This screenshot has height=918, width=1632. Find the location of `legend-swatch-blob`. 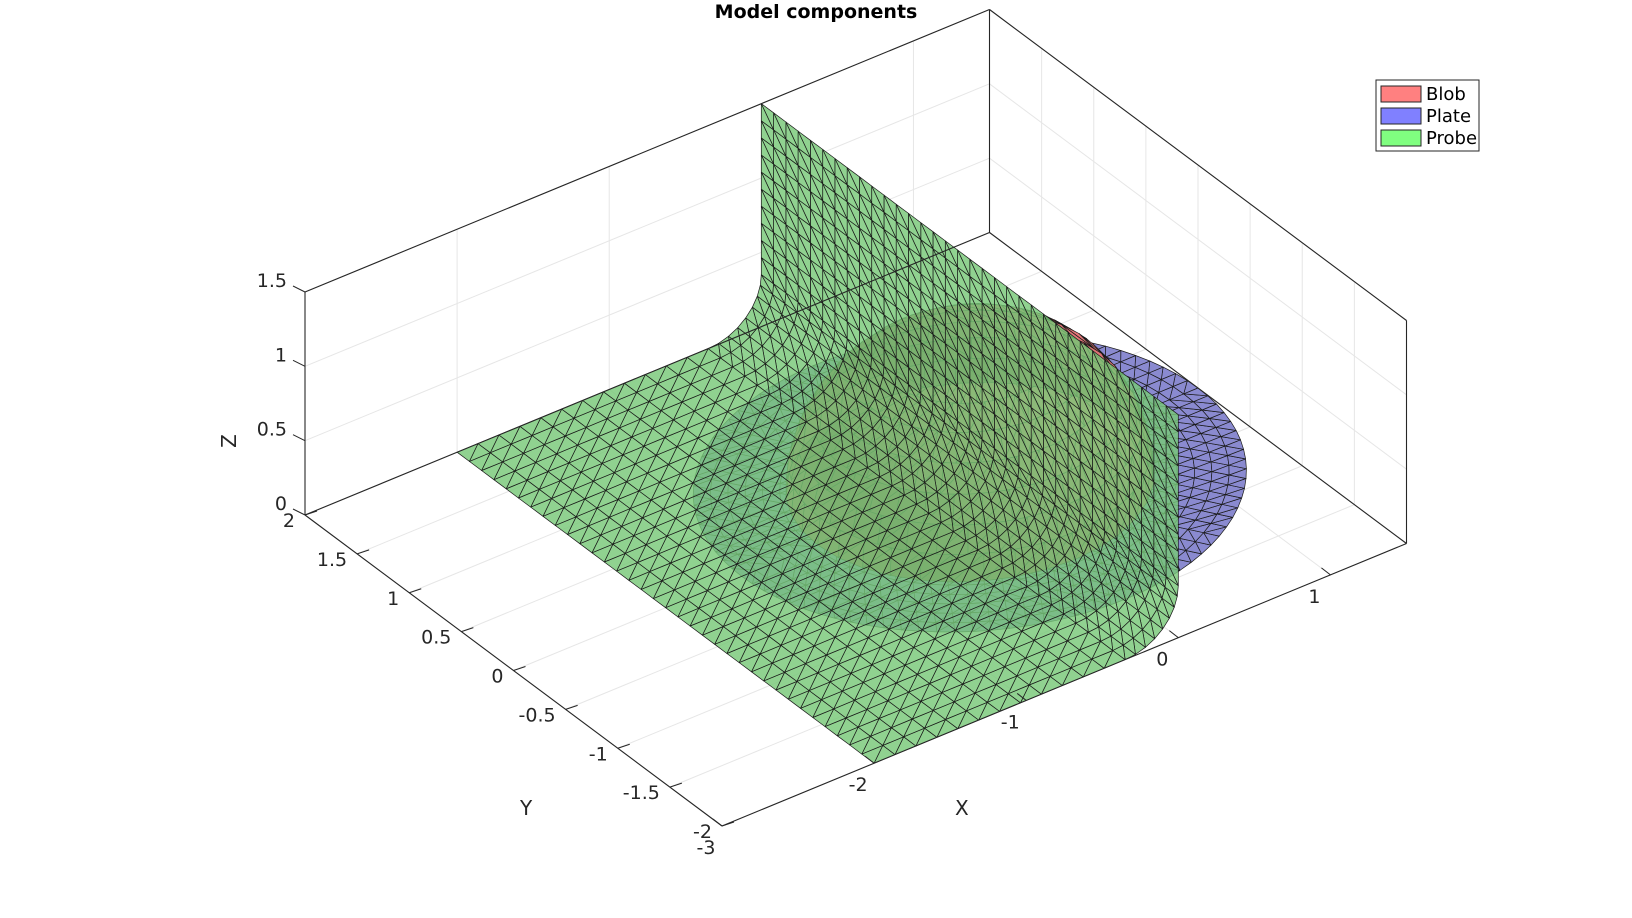

legend-swatch-blob is located at coordinates (1401, 94).